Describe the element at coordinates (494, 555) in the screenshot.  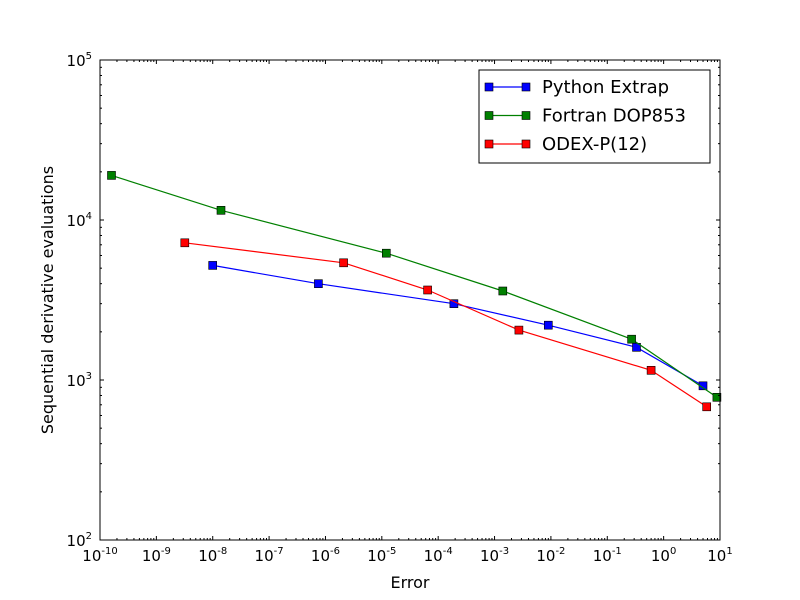
I see `x-tick-label: 10⁻³` at that location.